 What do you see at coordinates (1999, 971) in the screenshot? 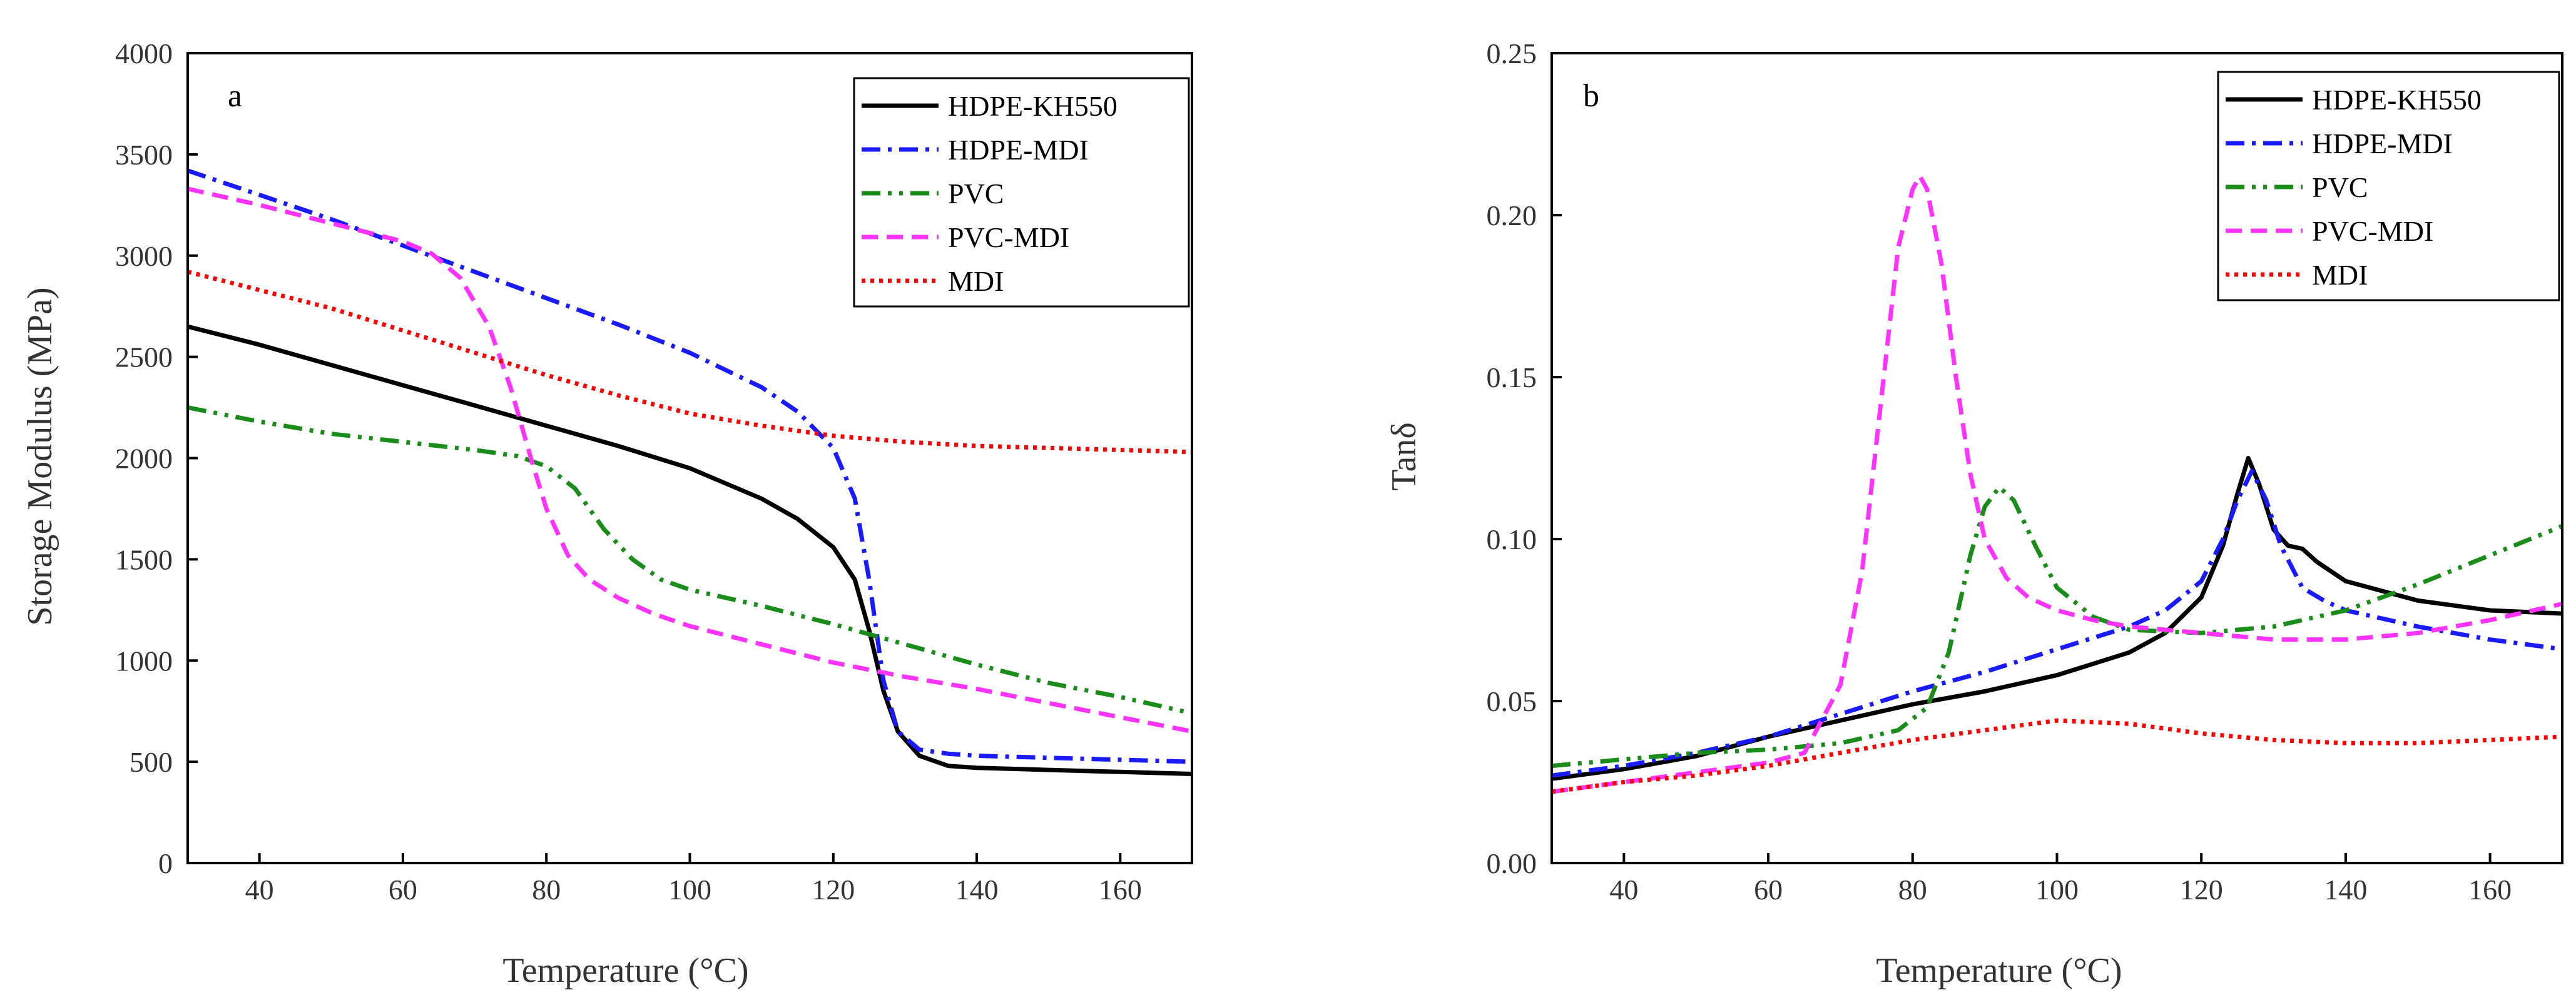
I see `panel-b-x-axis-title: Temperature (°C)` at bounding box center [1999, 971].